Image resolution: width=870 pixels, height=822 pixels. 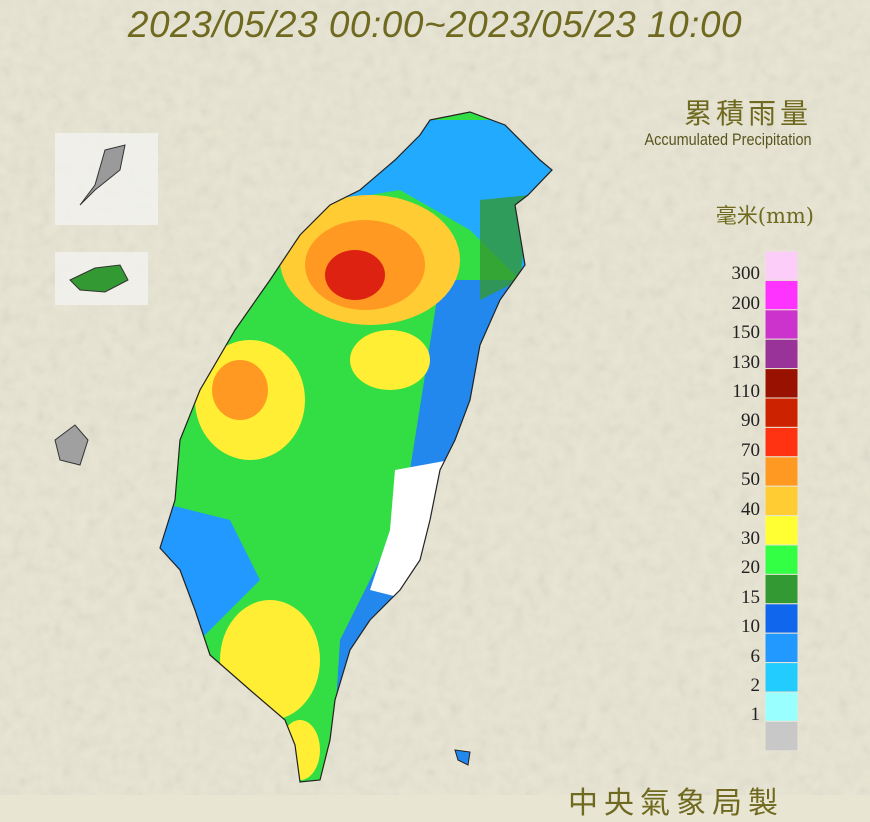 I want to click on legend-label: 2, so click(x=755, y=685).